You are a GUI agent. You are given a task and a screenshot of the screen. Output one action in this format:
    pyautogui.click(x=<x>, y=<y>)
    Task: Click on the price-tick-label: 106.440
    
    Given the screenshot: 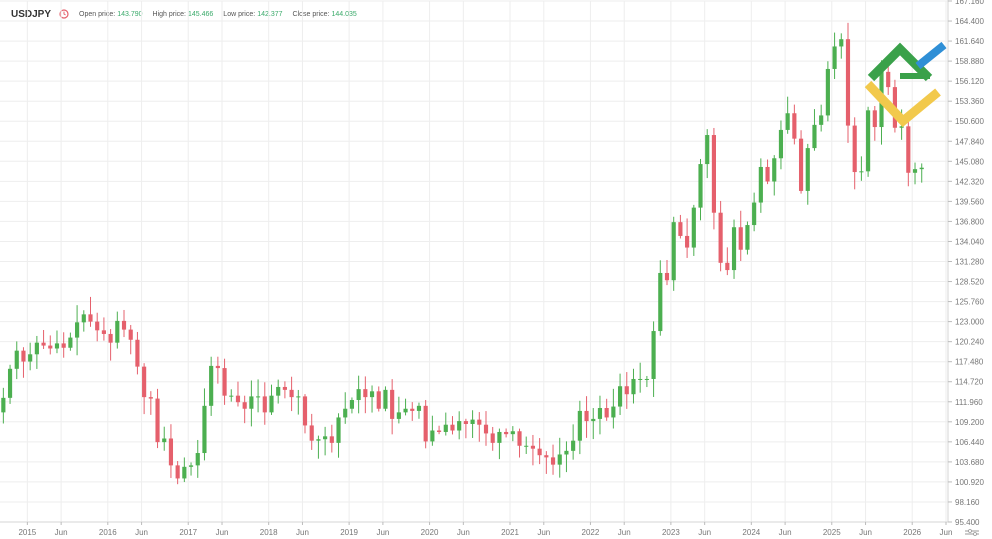 What is the action you would take?
    pyautogui.click(x=969, y=442)
    